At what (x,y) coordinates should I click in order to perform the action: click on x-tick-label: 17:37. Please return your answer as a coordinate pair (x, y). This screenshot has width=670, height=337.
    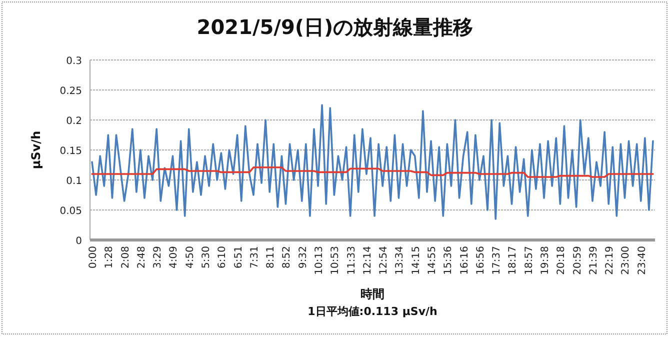
    Looking at the image, I should click on (497, 260).